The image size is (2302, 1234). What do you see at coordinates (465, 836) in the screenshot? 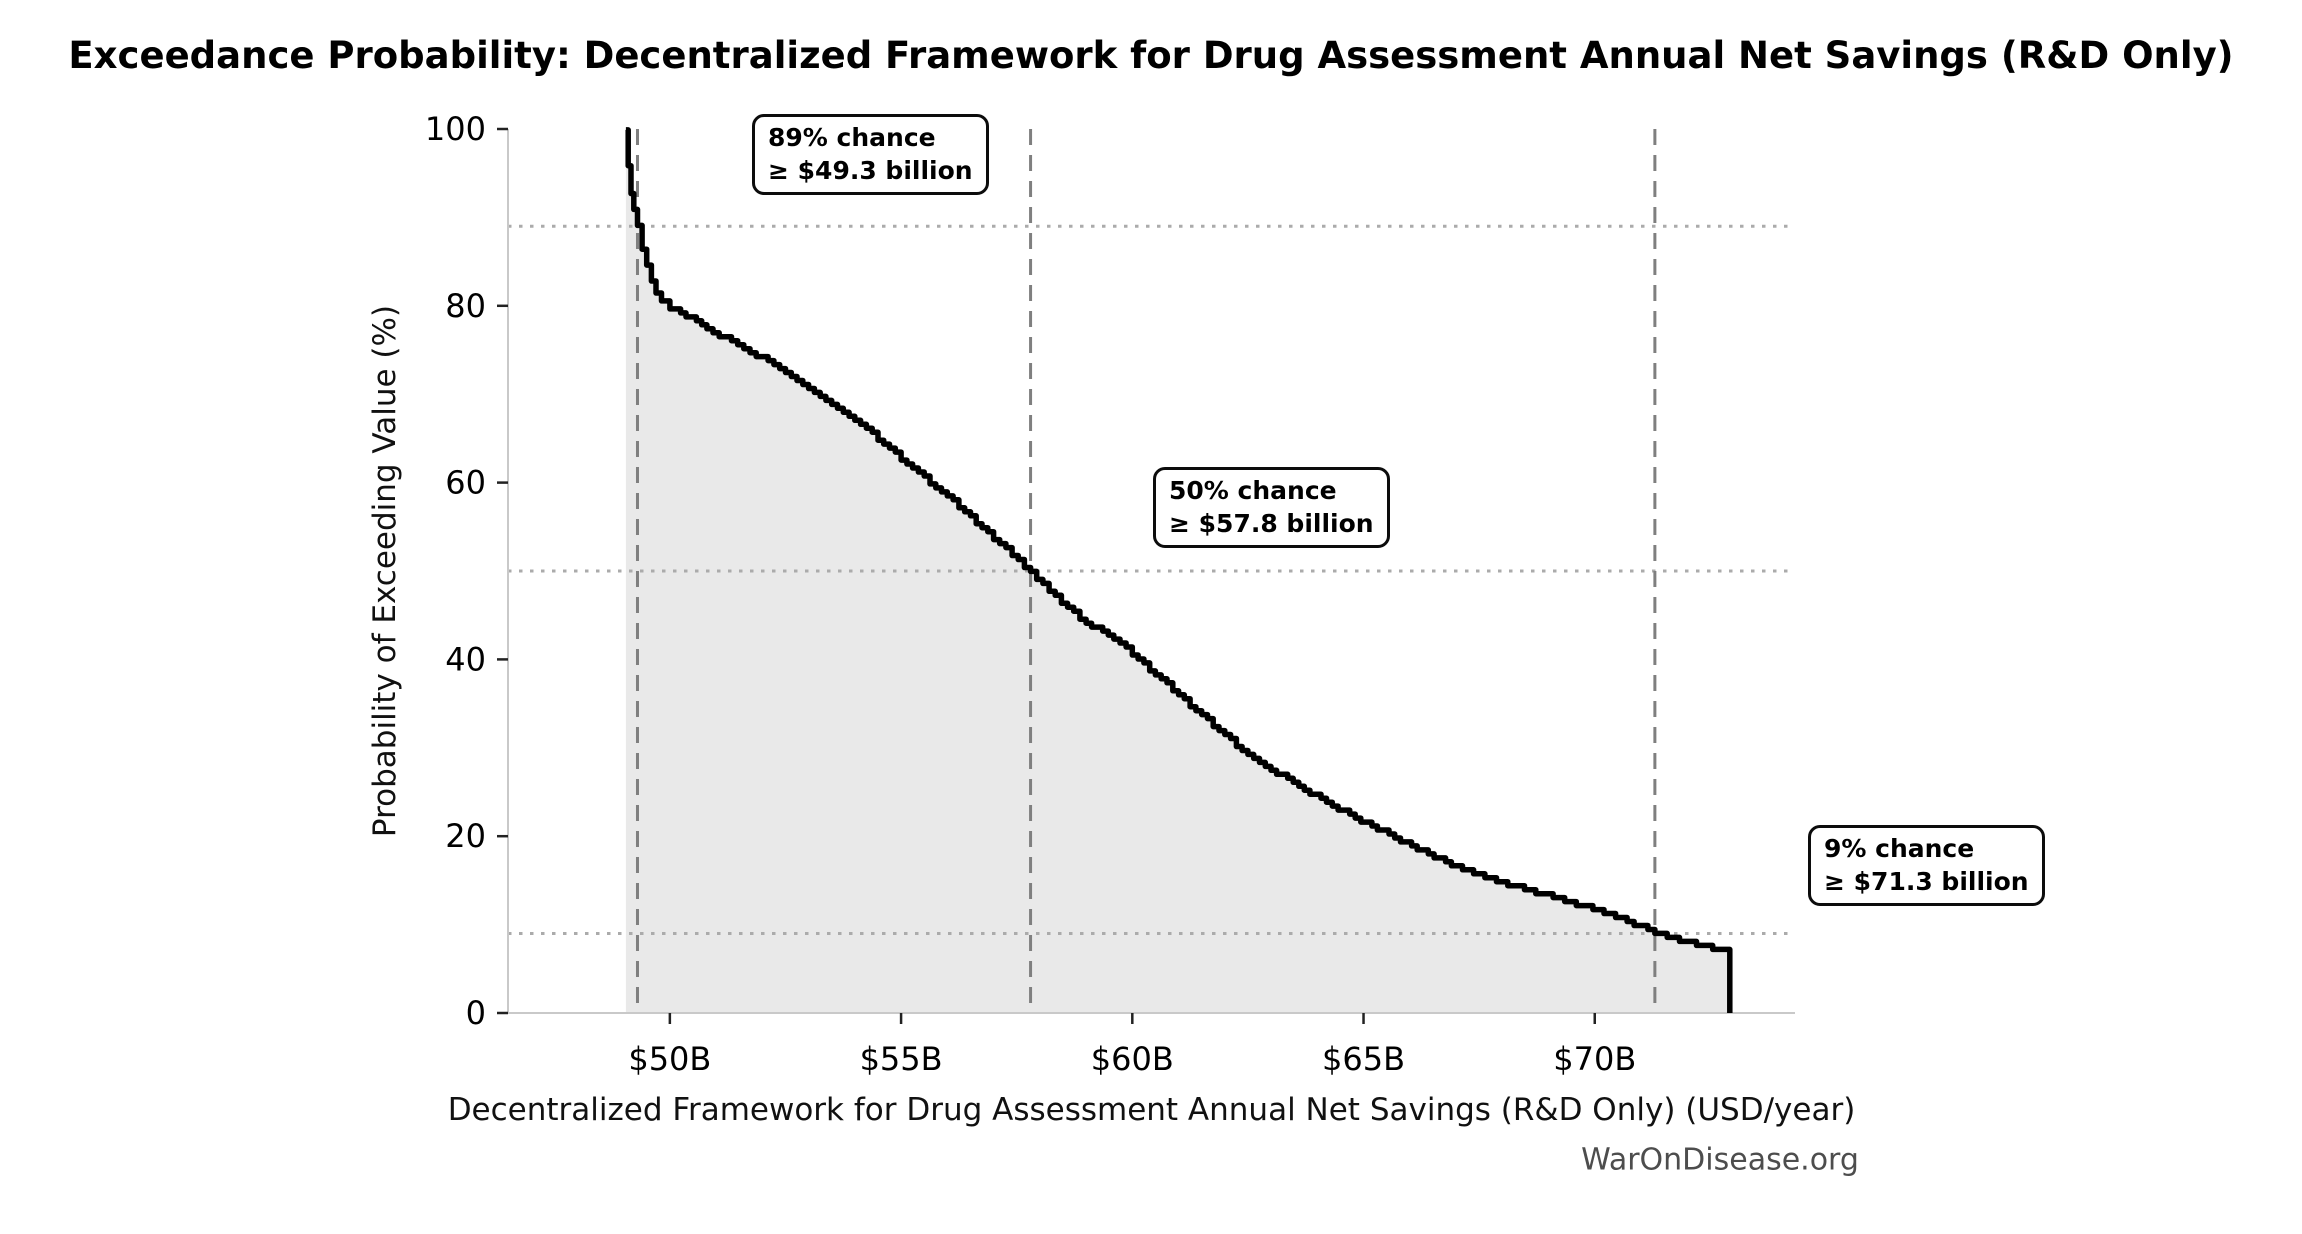
I see `y-tick-label: 20` at bounding box center [465, 836].